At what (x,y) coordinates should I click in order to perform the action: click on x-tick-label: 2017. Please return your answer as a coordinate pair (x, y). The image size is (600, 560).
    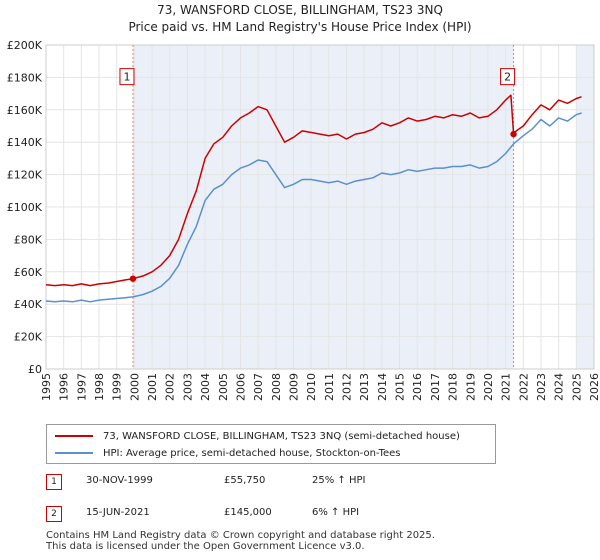
    Looking at the image, I should click on (435, 387).